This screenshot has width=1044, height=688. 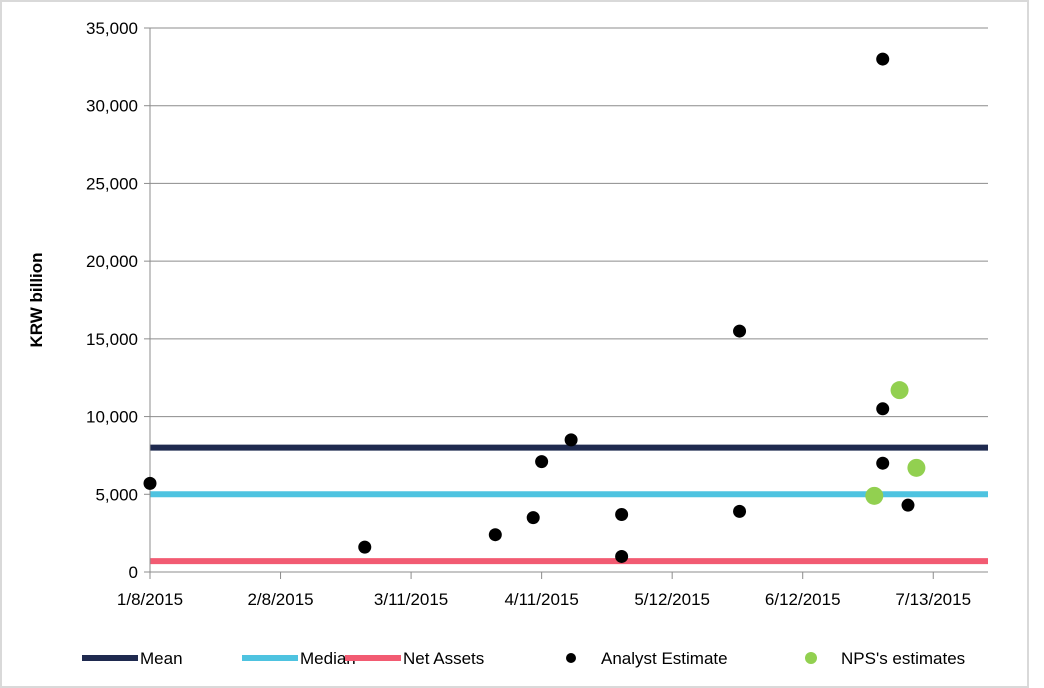 I want to click on x-tick-label: 2/8/2015, so click(x=280, y=599).